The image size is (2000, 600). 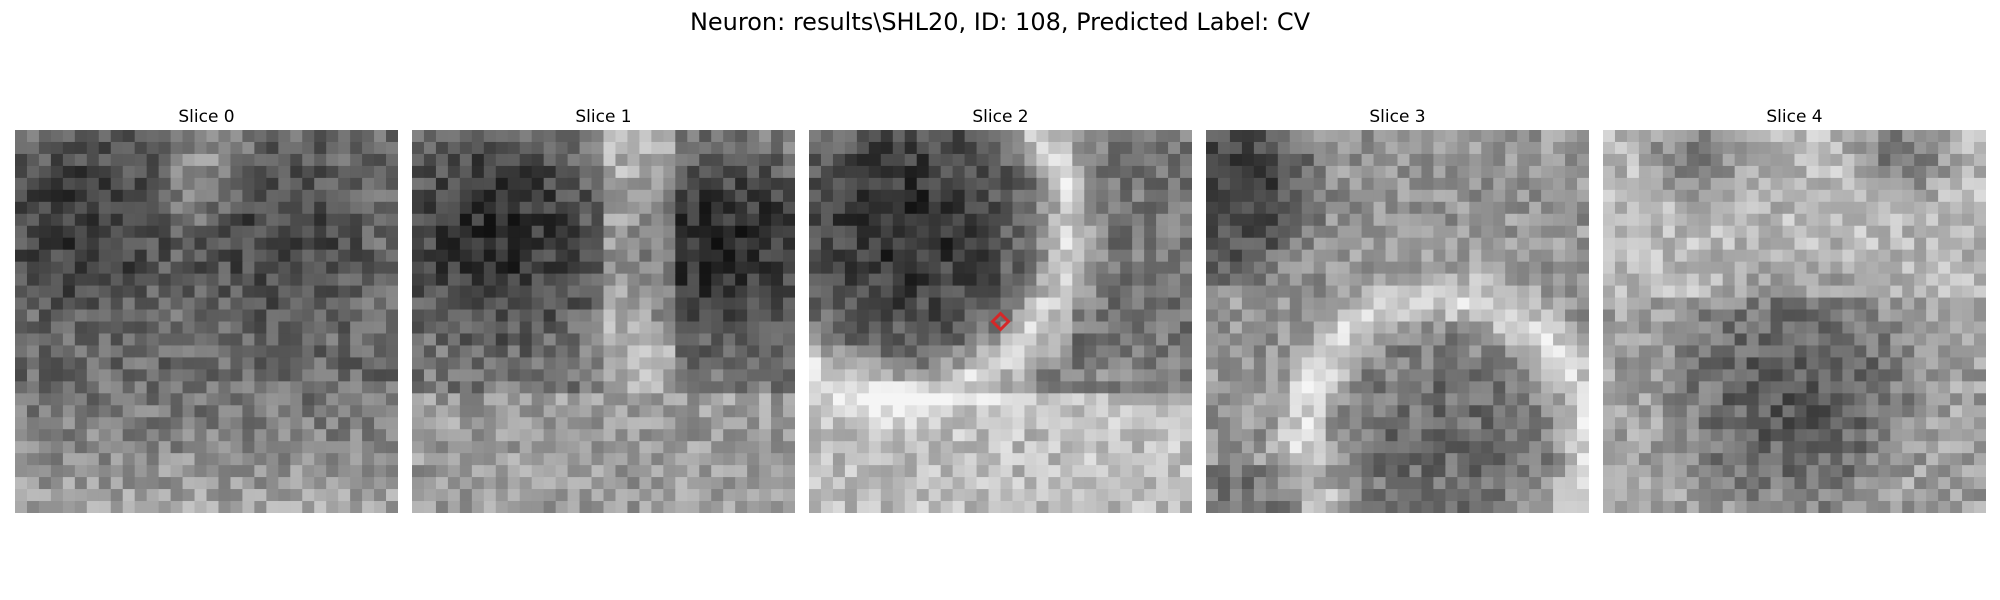 What do you see at coordinates (1397, 117) in the screenshot?
I see `slice-3-title: Slice 3` at bounding box center [1397, 117].